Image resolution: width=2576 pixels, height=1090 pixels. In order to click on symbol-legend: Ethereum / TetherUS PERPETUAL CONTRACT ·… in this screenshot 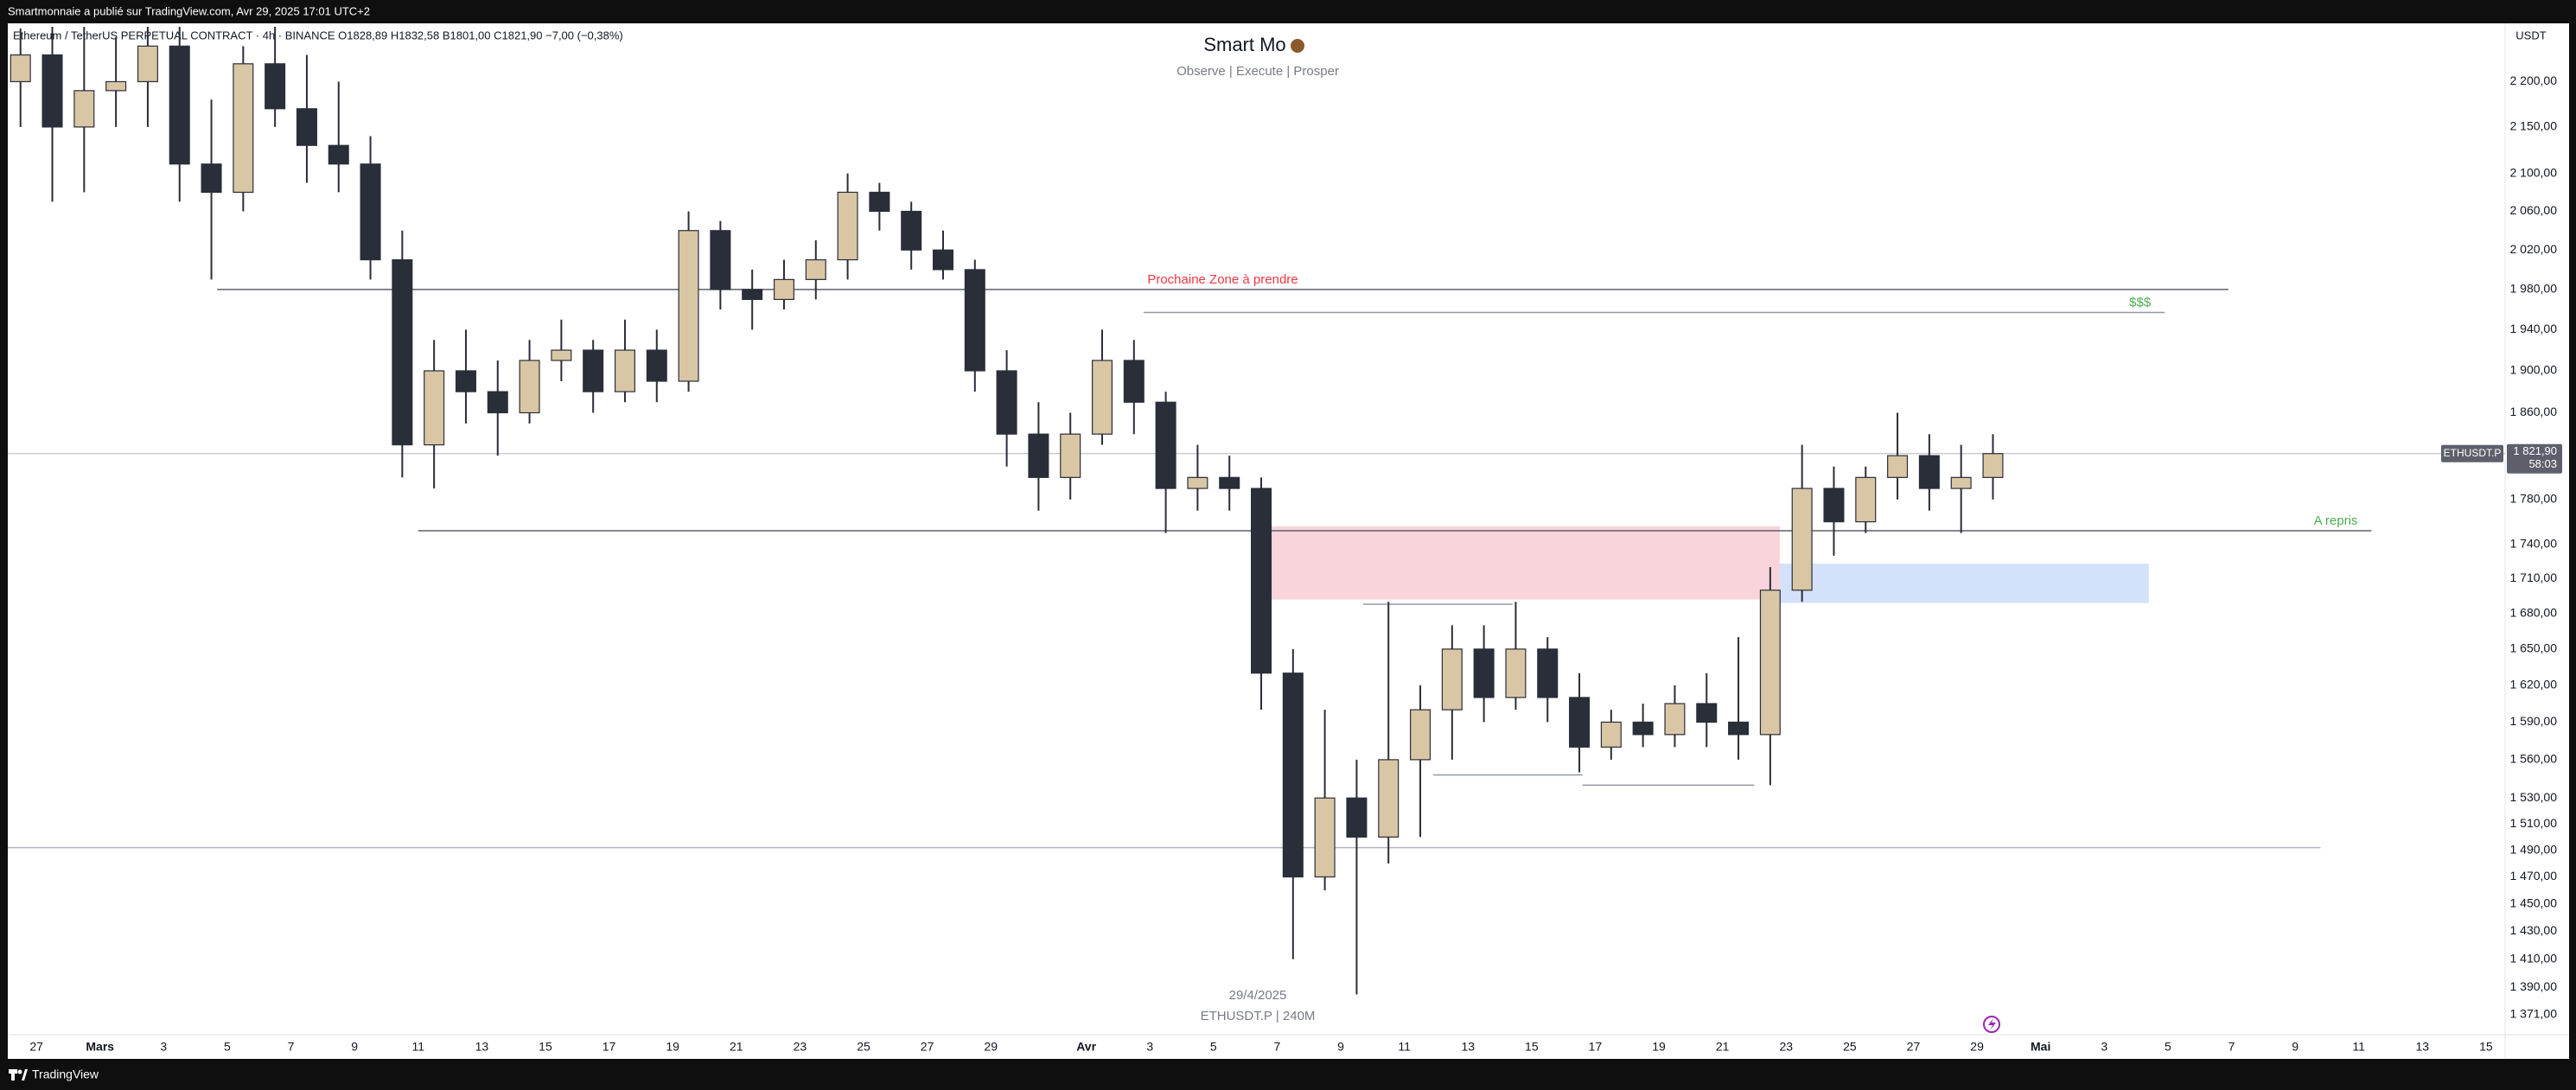, I will do `click(318, 35)`.